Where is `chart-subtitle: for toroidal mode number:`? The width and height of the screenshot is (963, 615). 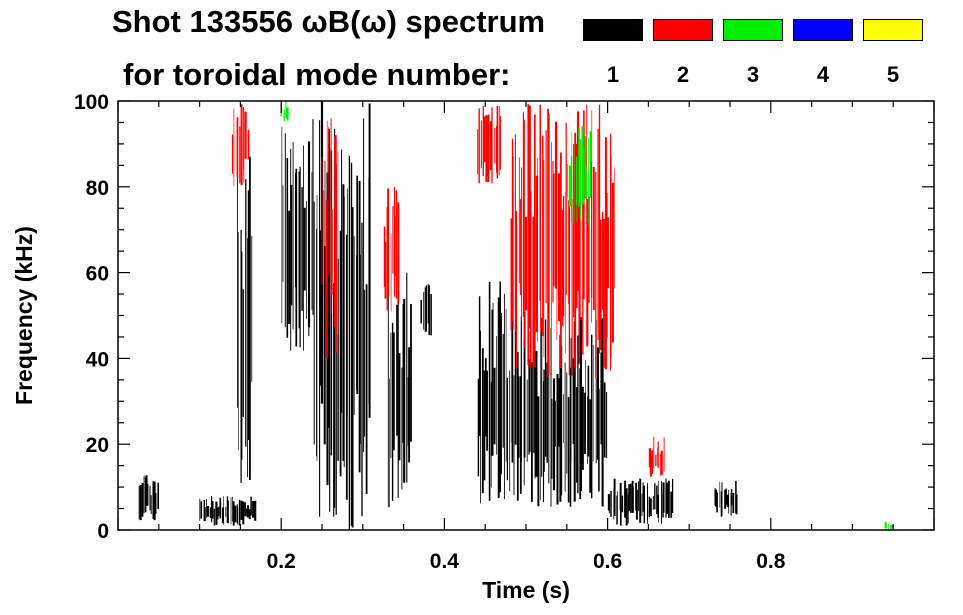 chart-subtitle: for toroidal mode number: is located at coordinates (317, 74).